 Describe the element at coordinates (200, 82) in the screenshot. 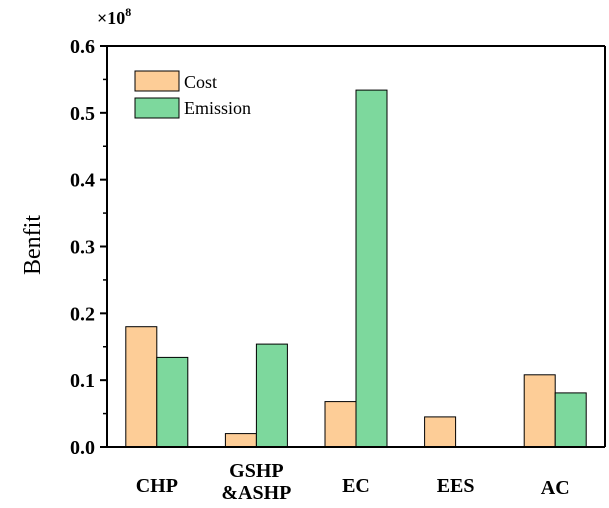

I see `legend-label-cost: Cost` at that location.